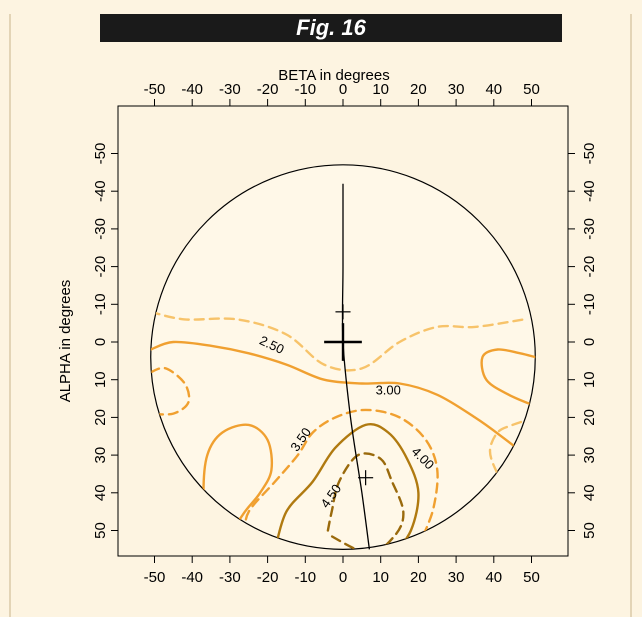  Describe the element at coordinates (589, 342) in the screenshot. I see `y-tick-label-right: 0` at that location.